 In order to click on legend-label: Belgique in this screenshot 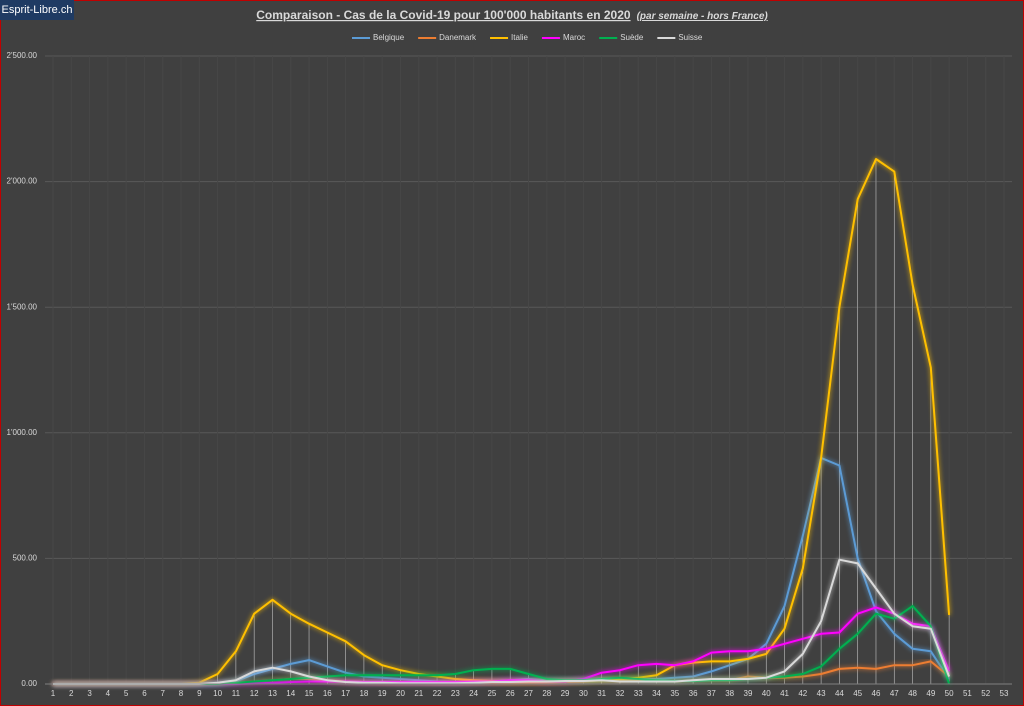, I will do `click(389, 37)`.